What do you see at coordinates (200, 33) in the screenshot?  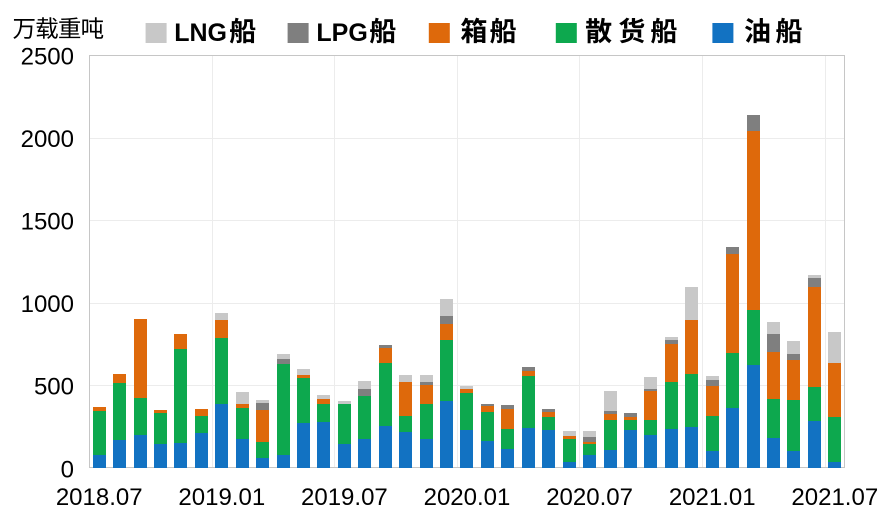 I see `svg-text: LNG` at bounding box center [200, 33].